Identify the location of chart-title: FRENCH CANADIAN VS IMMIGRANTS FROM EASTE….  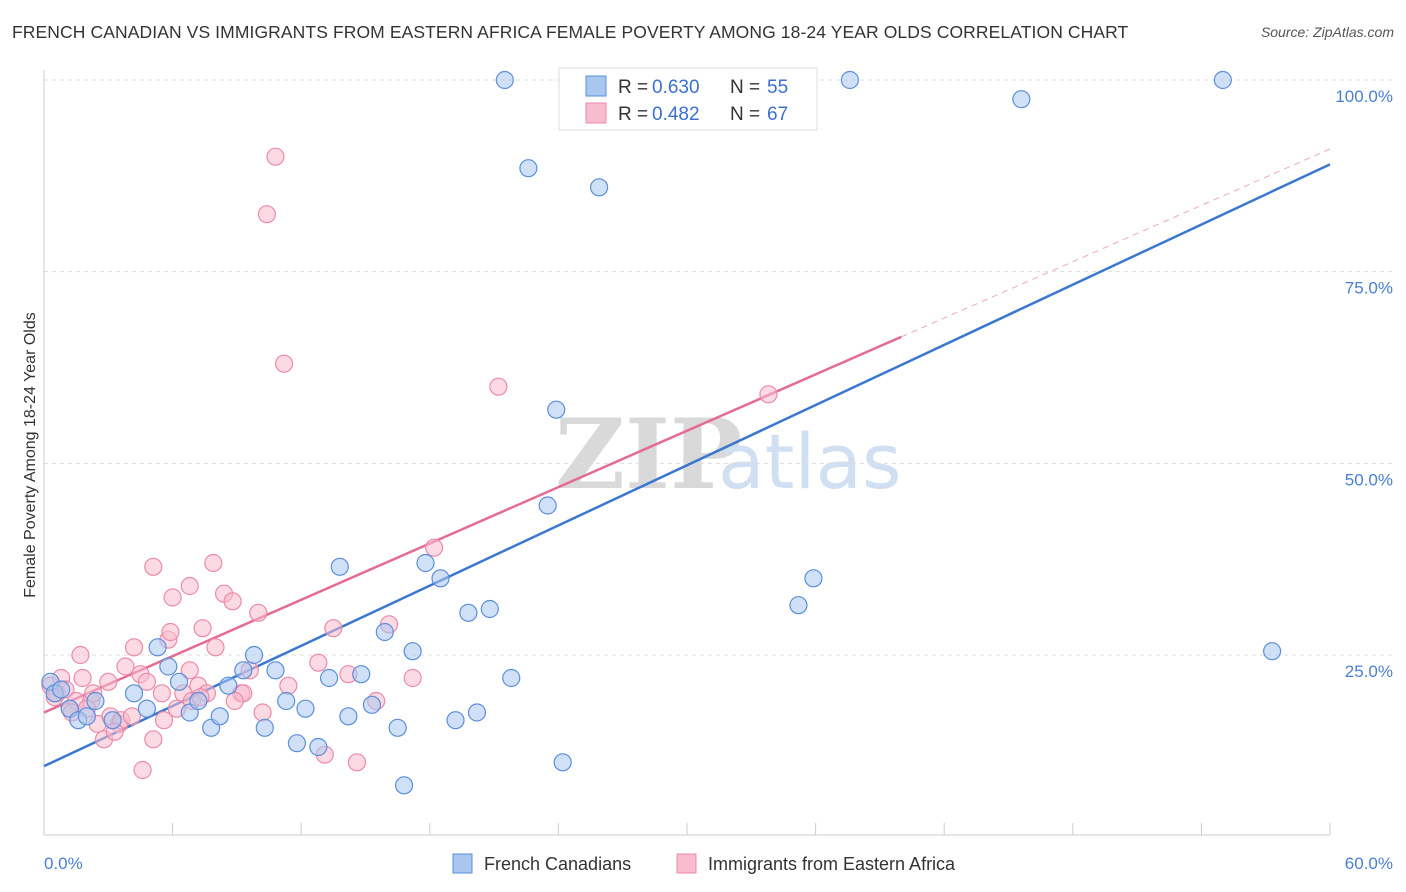
(570, 32).